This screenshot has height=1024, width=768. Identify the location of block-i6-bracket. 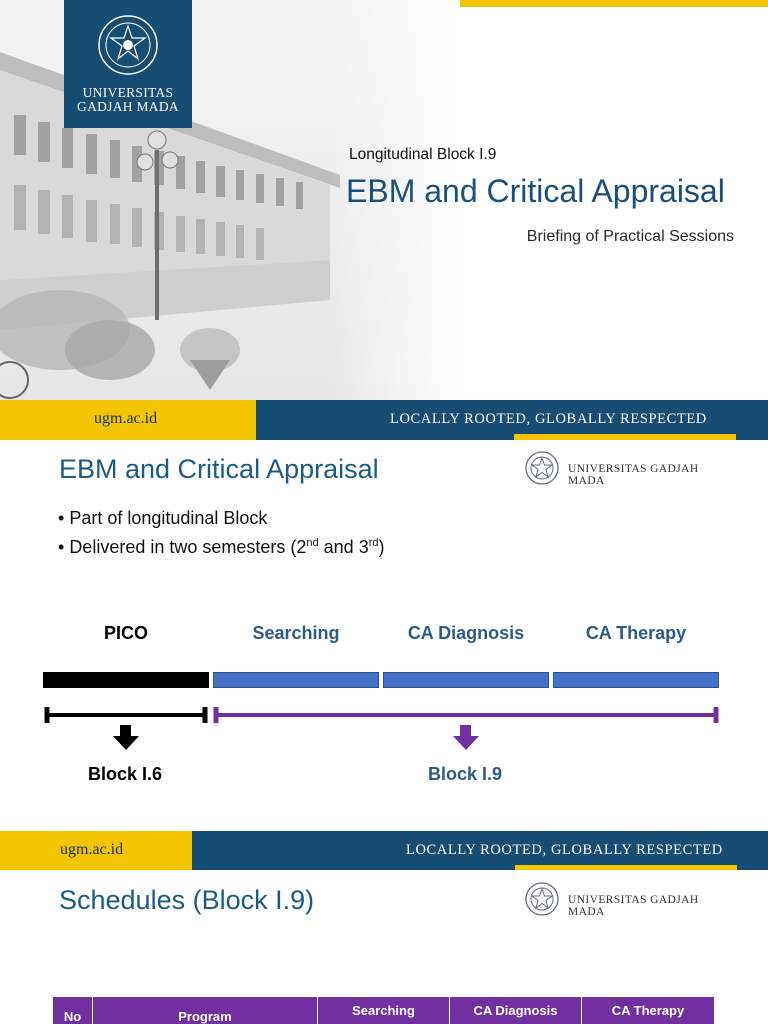
(126, 728).